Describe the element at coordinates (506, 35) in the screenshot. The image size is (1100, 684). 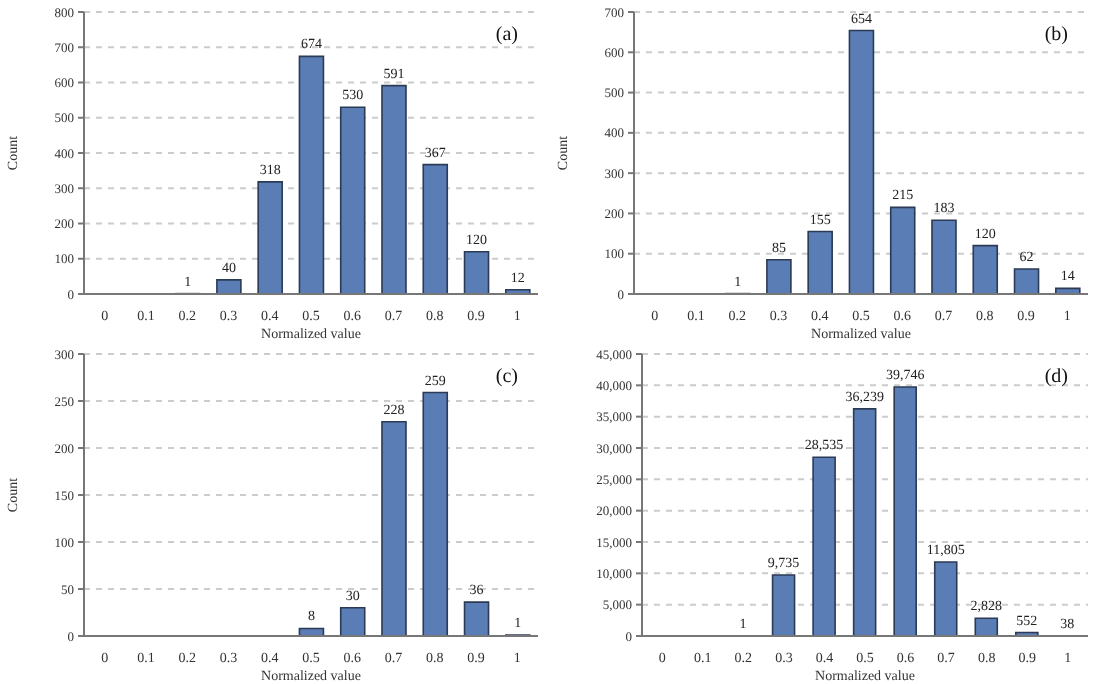
I see `annotation: (a)` at that location.